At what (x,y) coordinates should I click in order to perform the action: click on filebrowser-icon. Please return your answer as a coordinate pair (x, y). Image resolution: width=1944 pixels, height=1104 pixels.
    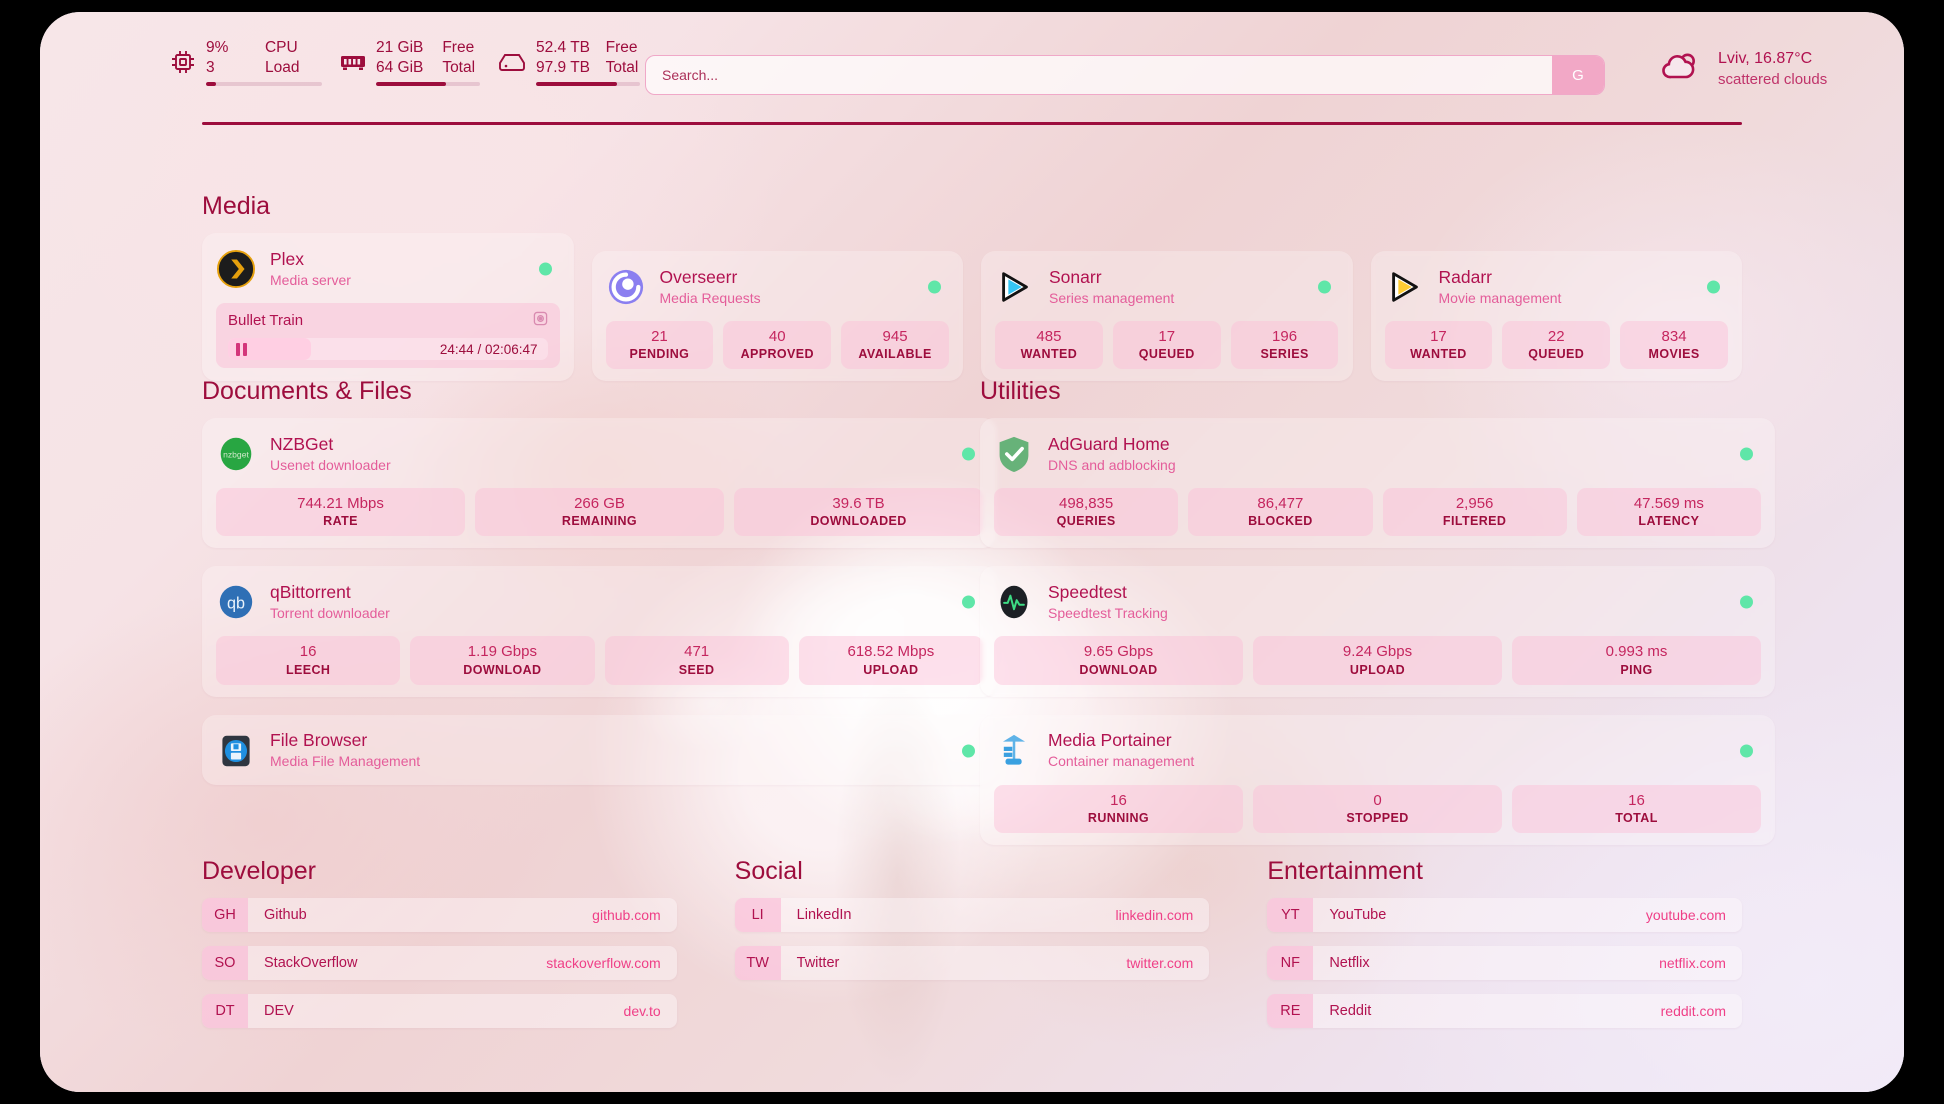
    Looking at the image, I should click on (236, 751).